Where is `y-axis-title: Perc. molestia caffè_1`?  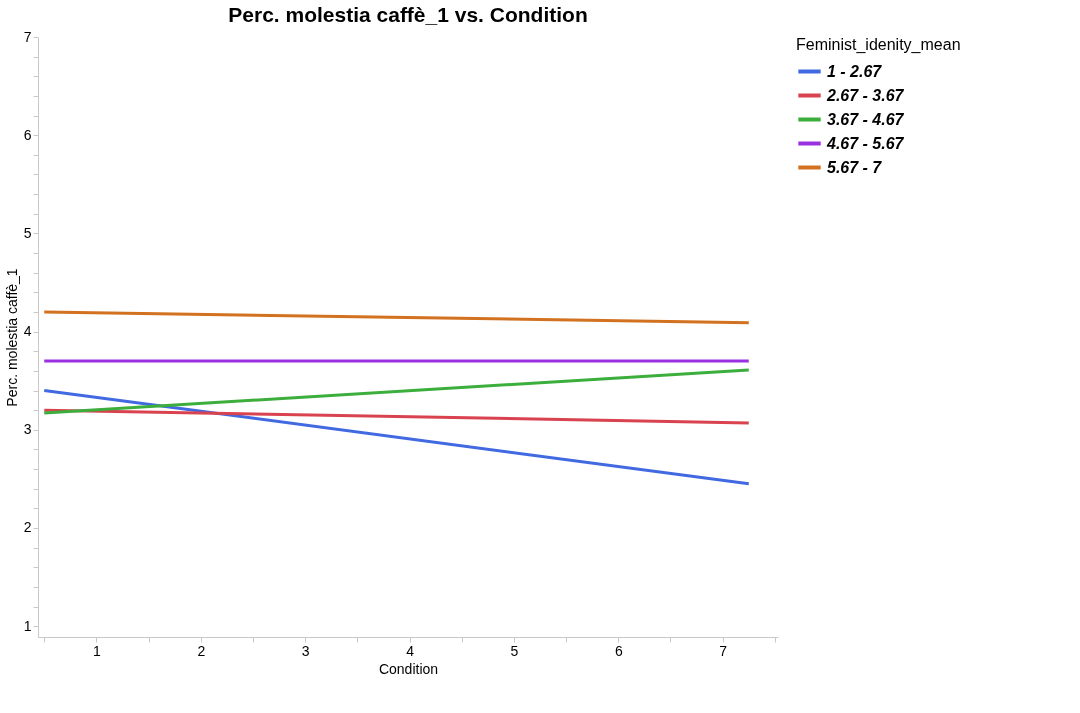 y-axis-title: Perc. molestia caffè_1 is located at coordinates (11, 337).